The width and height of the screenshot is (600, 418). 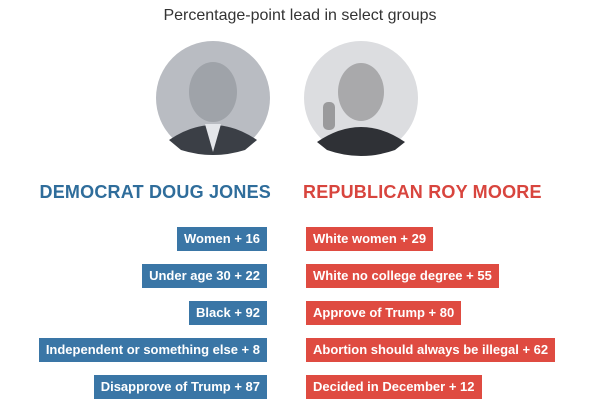 I want to click on republican-group-label: Approve of Trump + 80, so click(x=384, y=313).